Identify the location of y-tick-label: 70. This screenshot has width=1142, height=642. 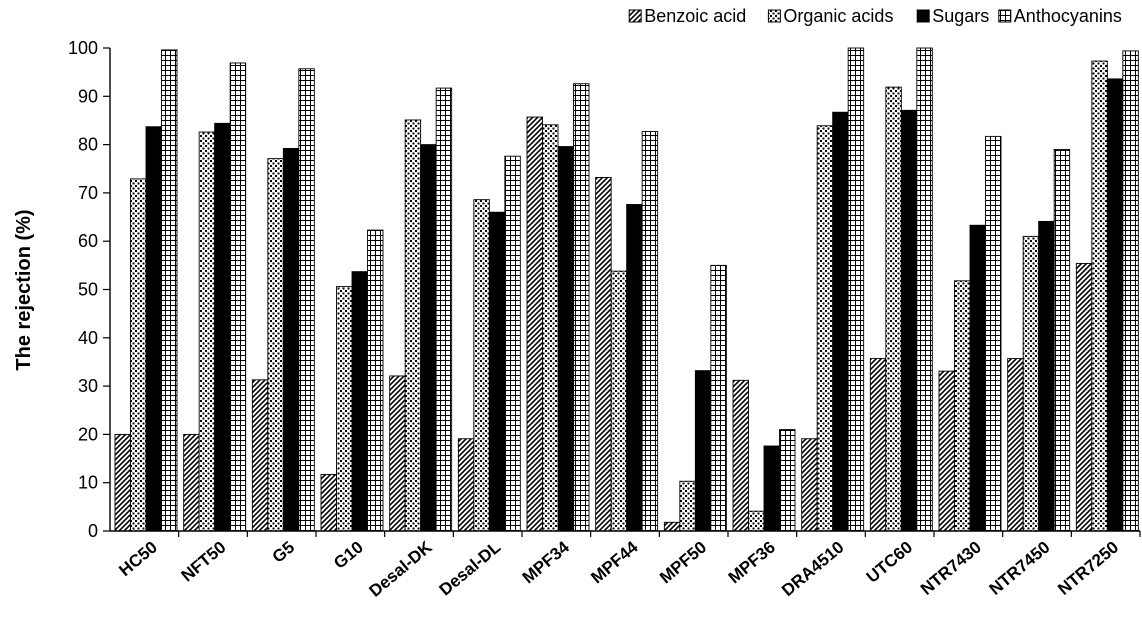
(88, 193).